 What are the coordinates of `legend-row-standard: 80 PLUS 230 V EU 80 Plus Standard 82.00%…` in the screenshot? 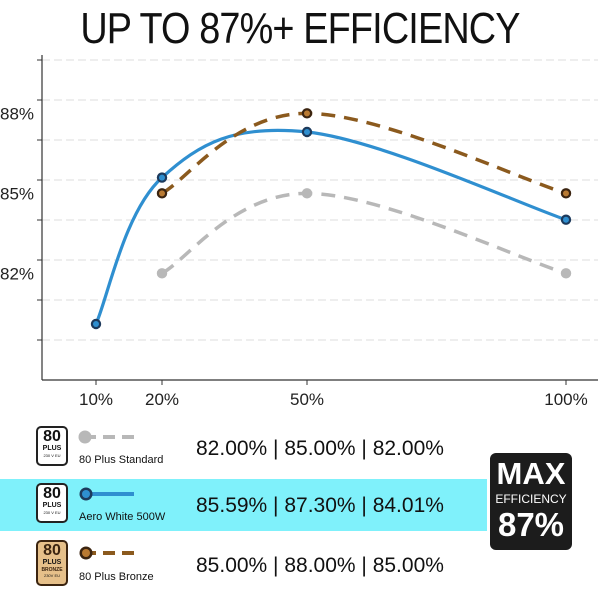 It's located at (300, 450).